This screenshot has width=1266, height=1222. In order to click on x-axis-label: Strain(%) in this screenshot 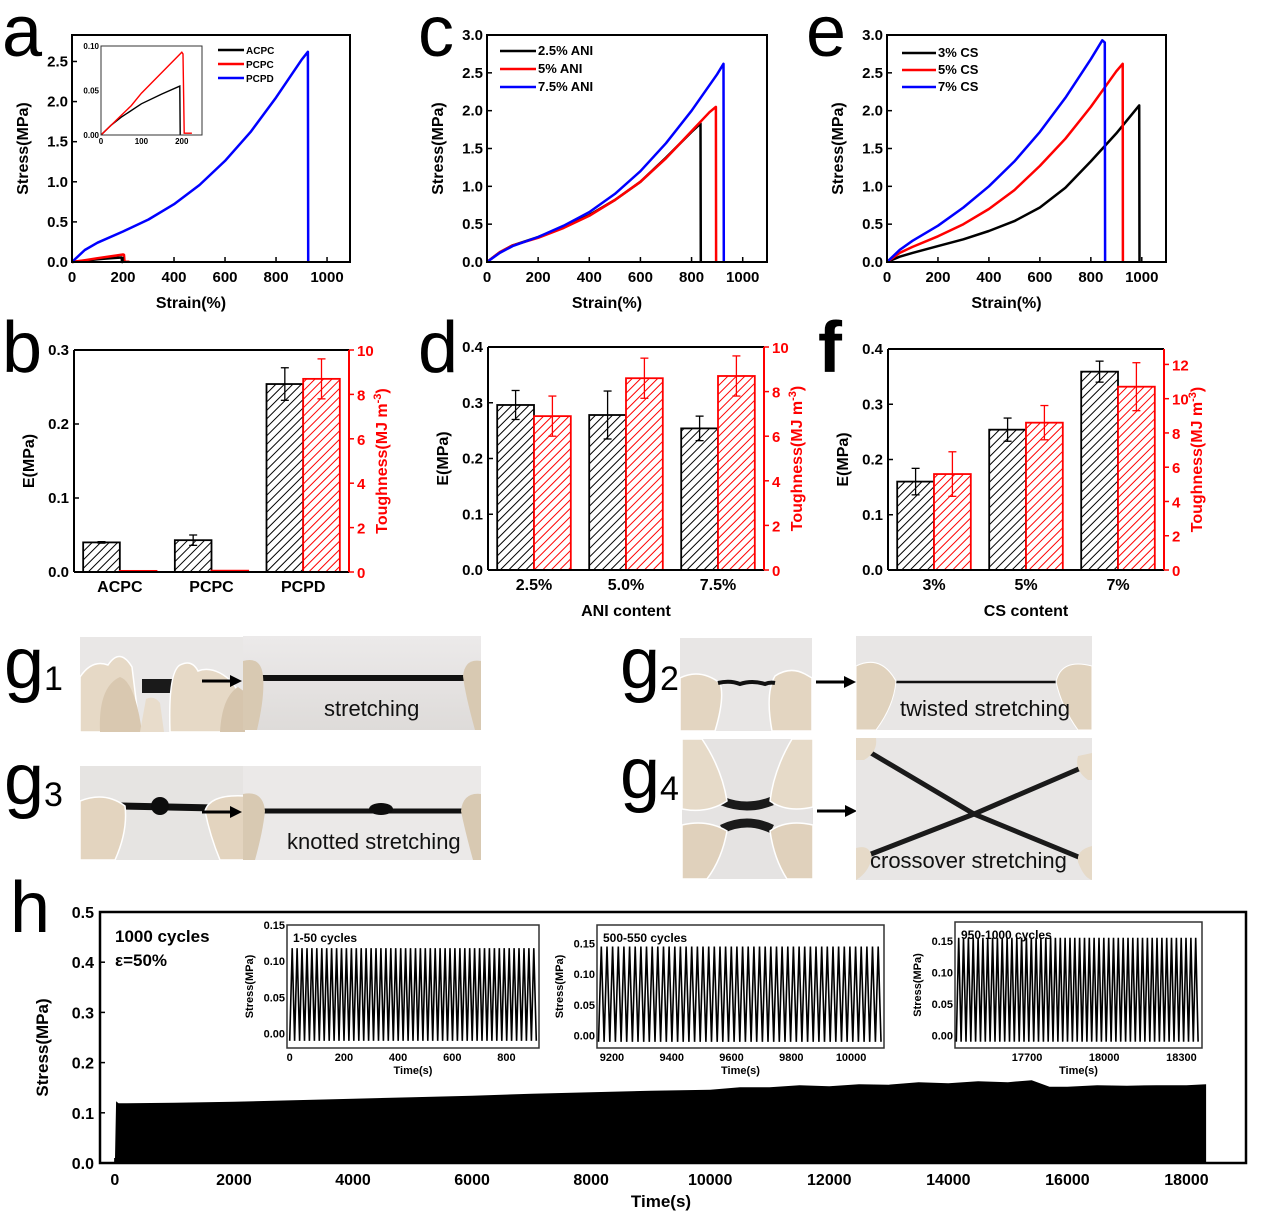, I will do `click(191, 303)`.